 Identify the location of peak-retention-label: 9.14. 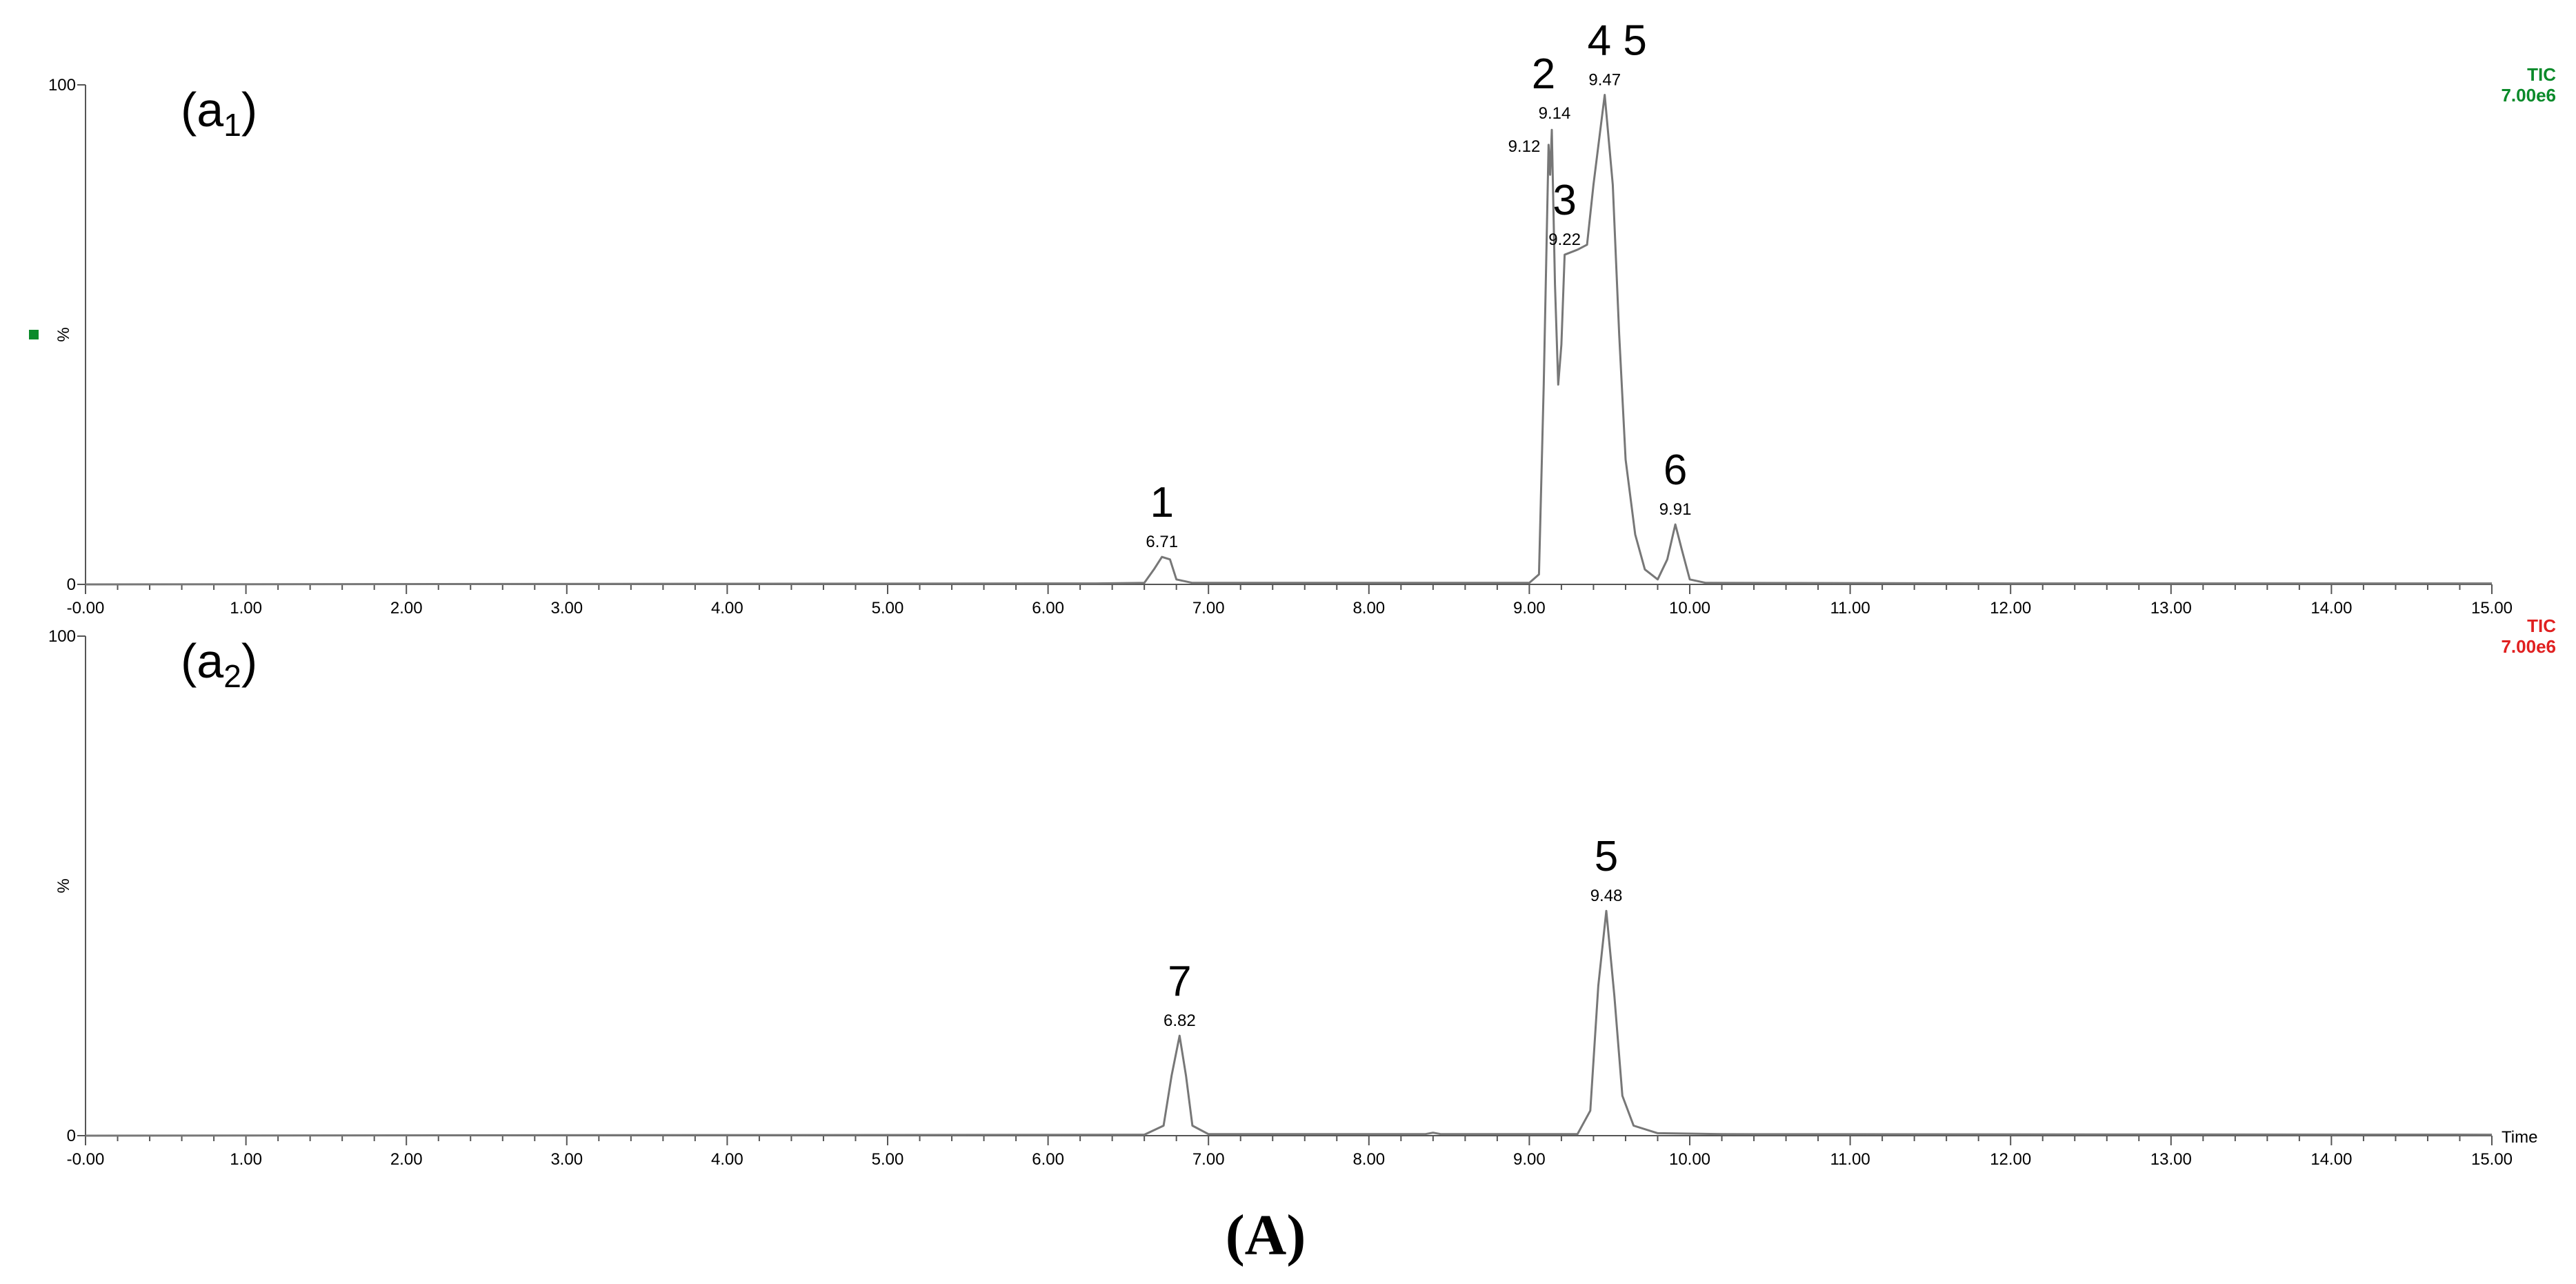
(1555, 113).